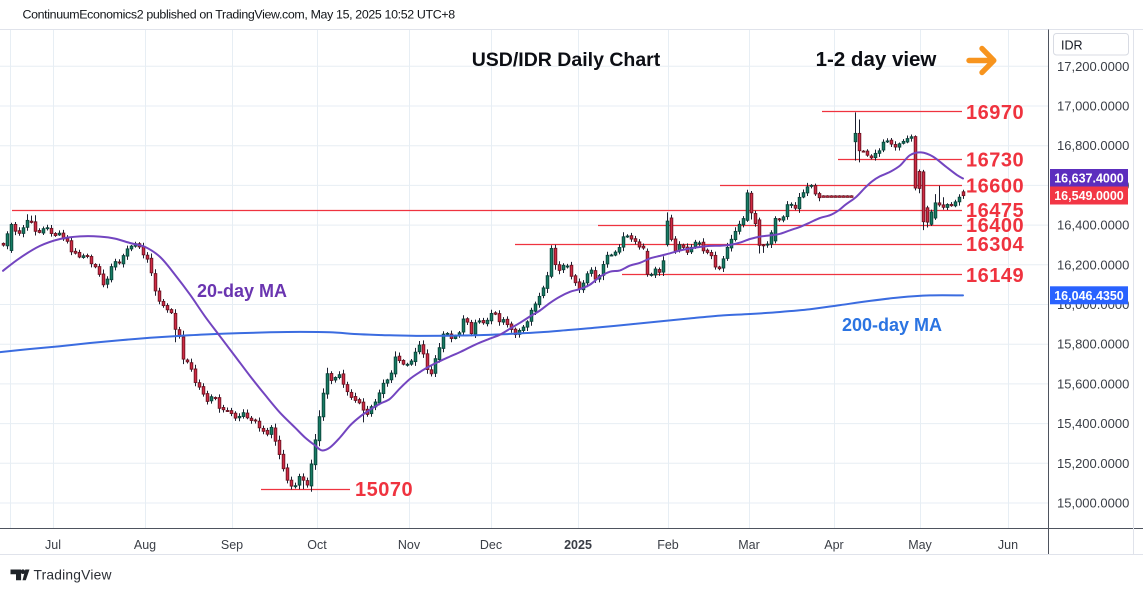 This screenshot has width=1143, height=598. I want to click on svg-text: 16600, so click(995, 186).